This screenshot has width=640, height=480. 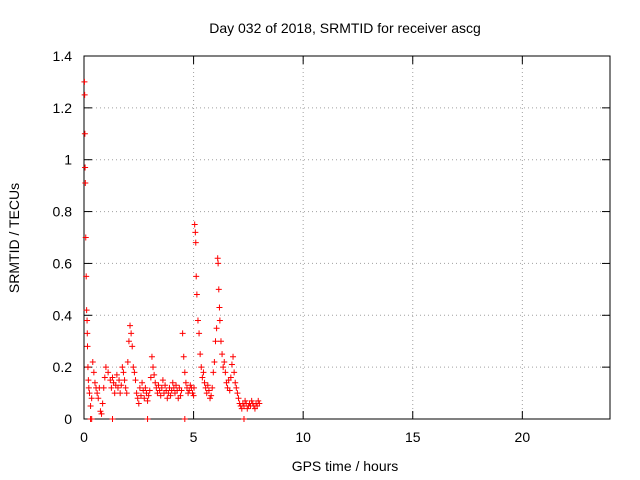 I want to click on x-tick-label: 5, so click(x=194, y=437).